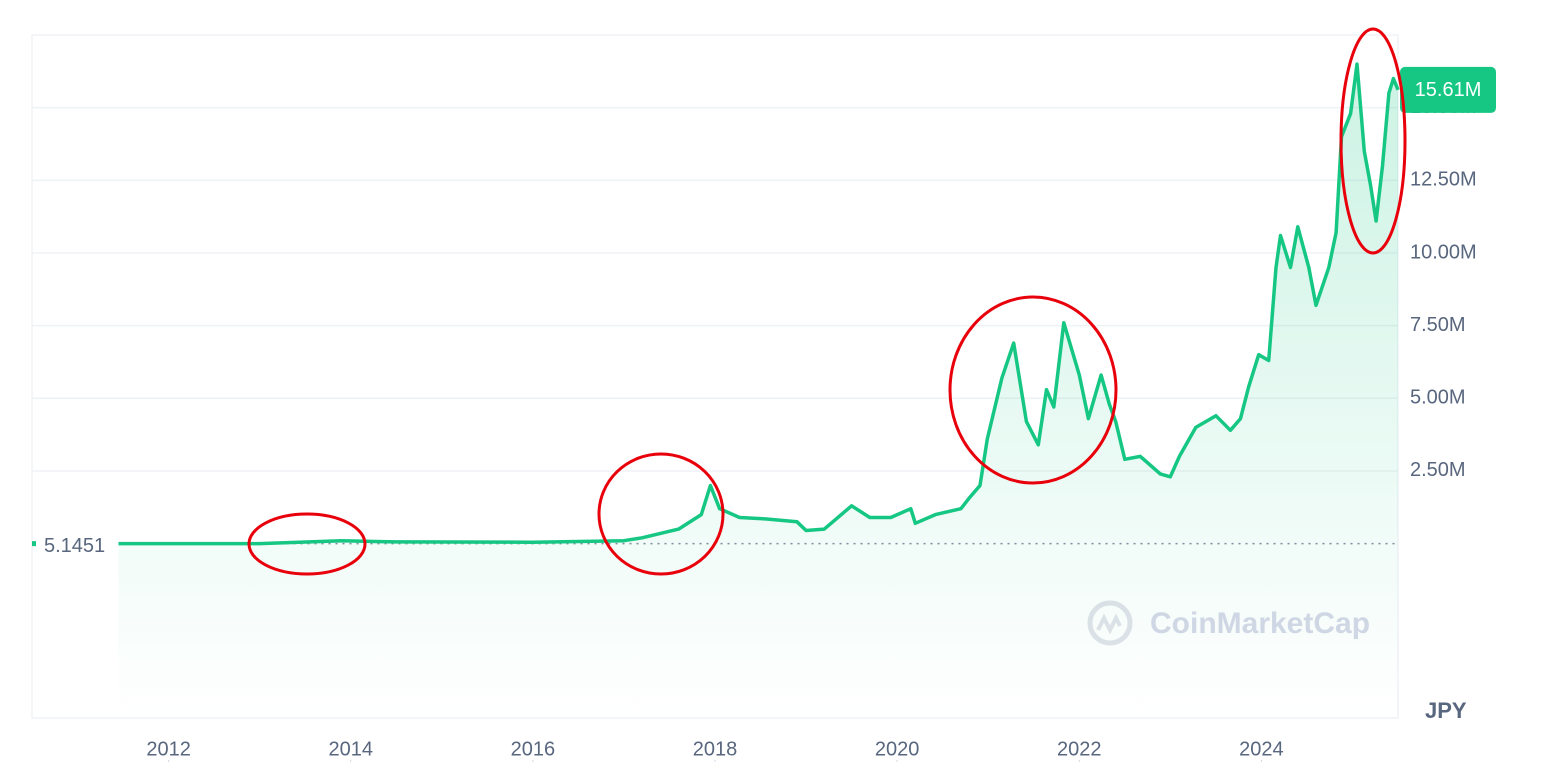  Describe the element at coordinates (897, 749) in the screenshot. I see `x-tick-label: 2020` at that location.